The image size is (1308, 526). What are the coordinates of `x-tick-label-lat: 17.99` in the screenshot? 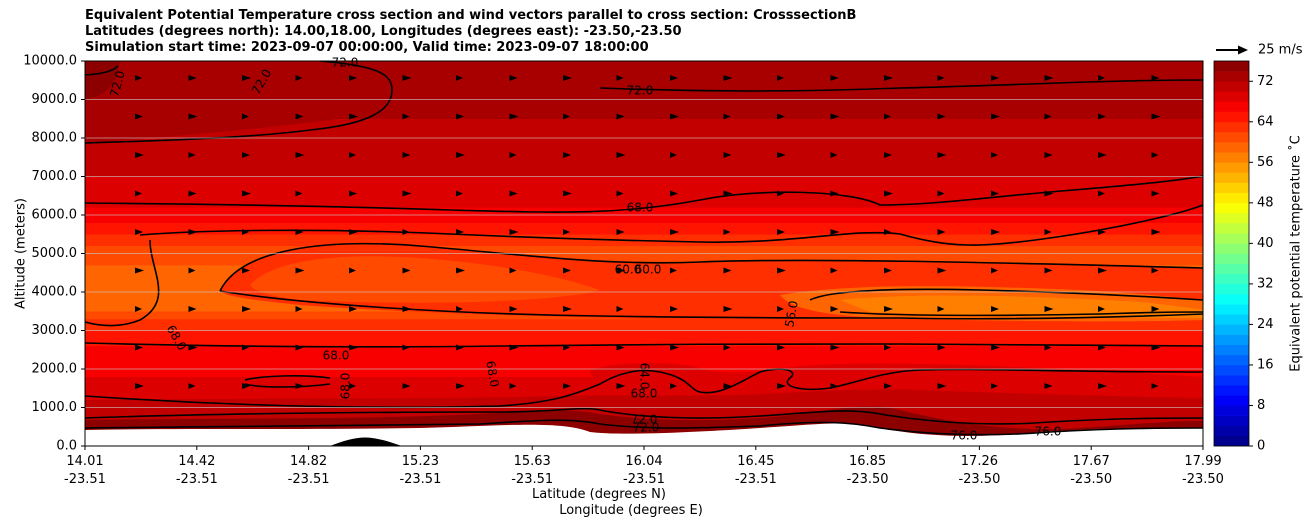 It's located at (1202, 461).